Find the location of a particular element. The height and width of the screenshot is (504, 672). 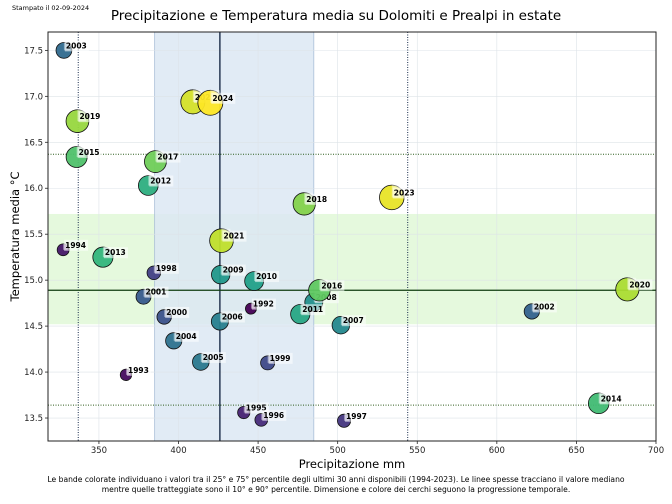

data-point-1993: 1993 is located at coordinates (135, 372).